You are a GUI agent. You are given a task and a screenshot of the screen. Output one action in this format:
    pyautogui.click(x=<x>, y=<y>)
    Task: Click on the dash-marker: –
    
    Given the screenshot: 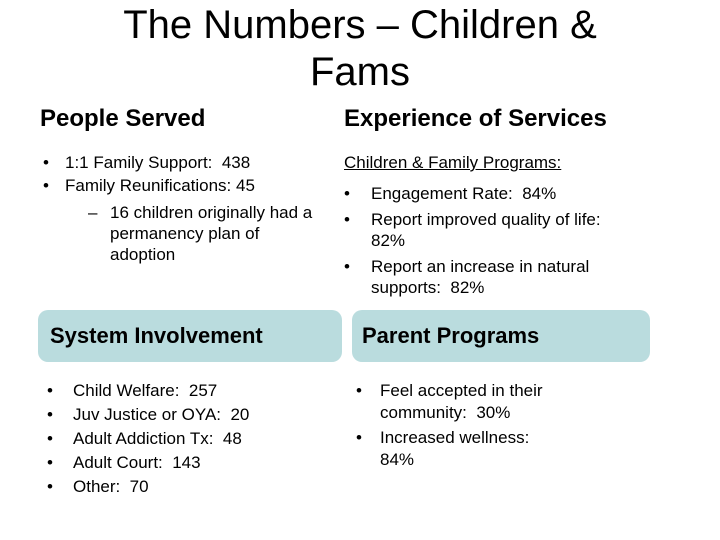 What is the action you would take?
    pyautogui.click(x=93, y=212)
    